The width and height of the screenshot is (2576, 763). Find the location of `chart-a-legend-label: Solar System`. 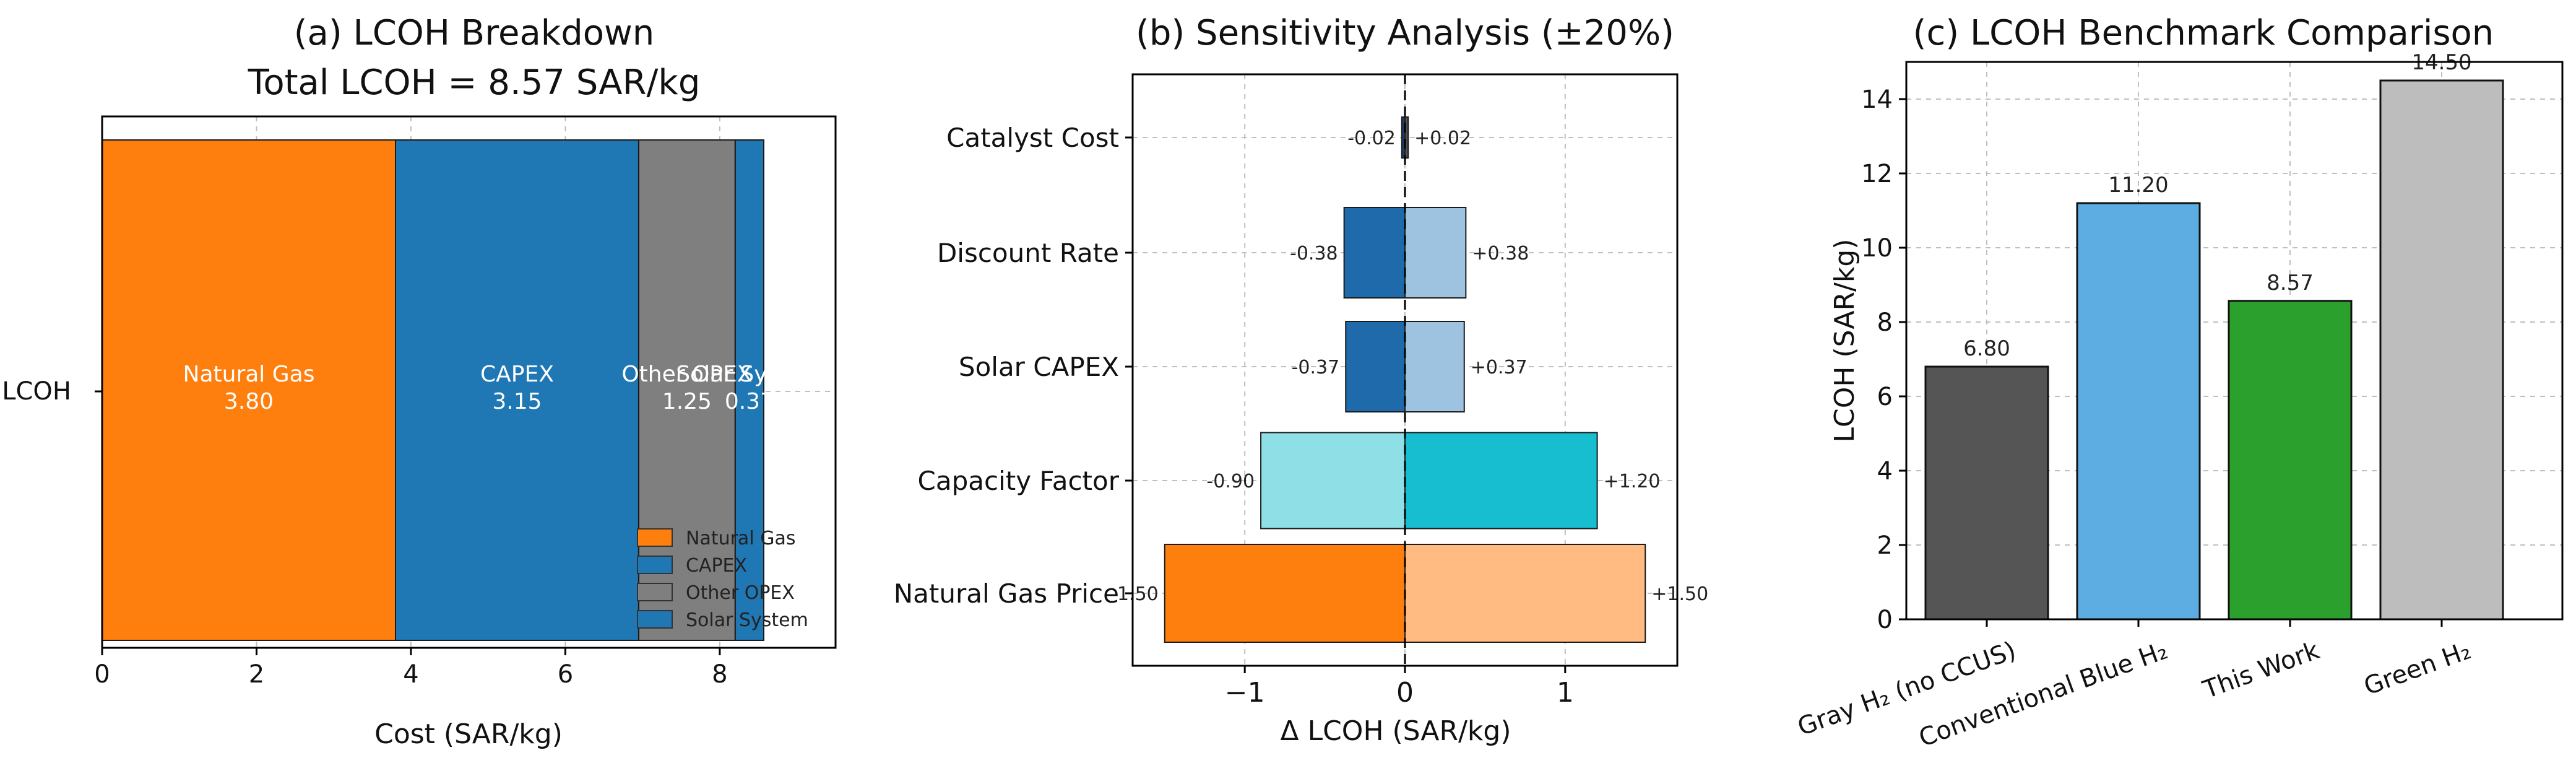

chart-a-legend-label: Solar System is located at coordinates (747, 620).